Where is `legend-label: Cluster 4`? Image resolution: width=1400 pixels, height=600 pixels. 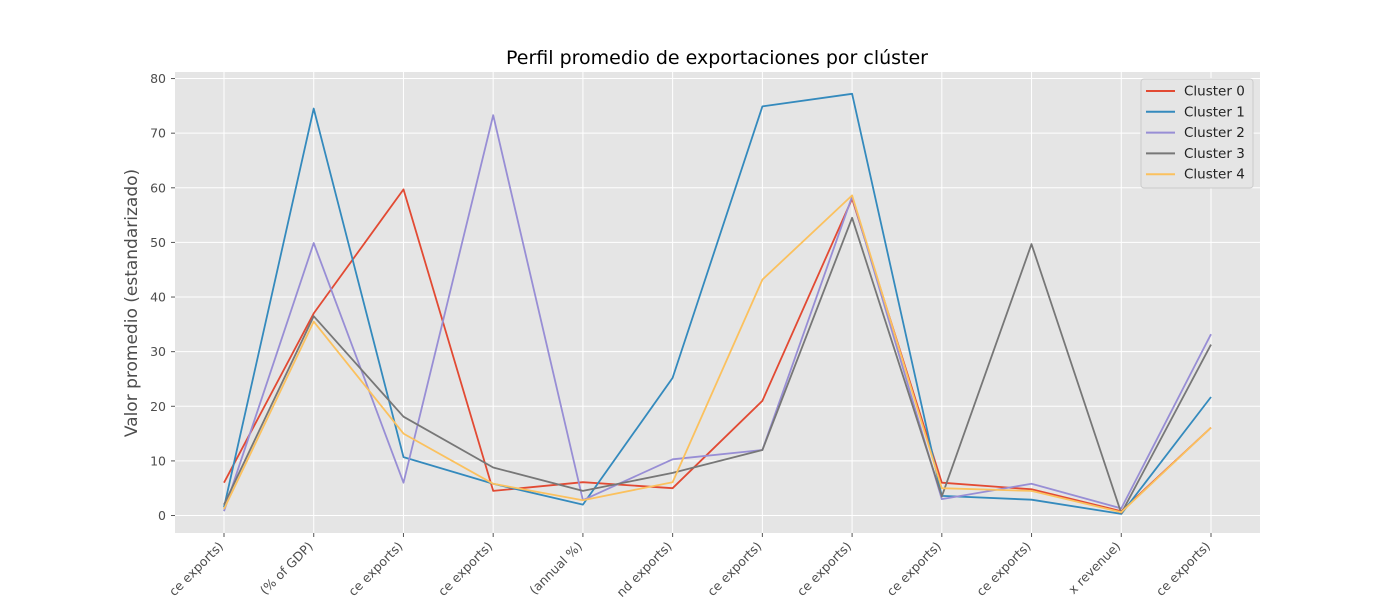 legend-label: Cluster 4 is located at coordinates (1214, 175).